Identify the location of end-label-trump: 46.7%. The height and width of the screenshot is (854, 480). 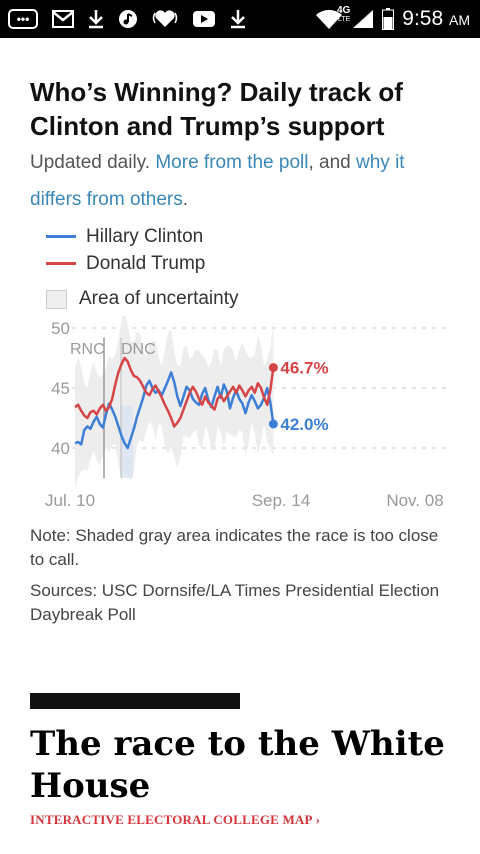
(304, 368).